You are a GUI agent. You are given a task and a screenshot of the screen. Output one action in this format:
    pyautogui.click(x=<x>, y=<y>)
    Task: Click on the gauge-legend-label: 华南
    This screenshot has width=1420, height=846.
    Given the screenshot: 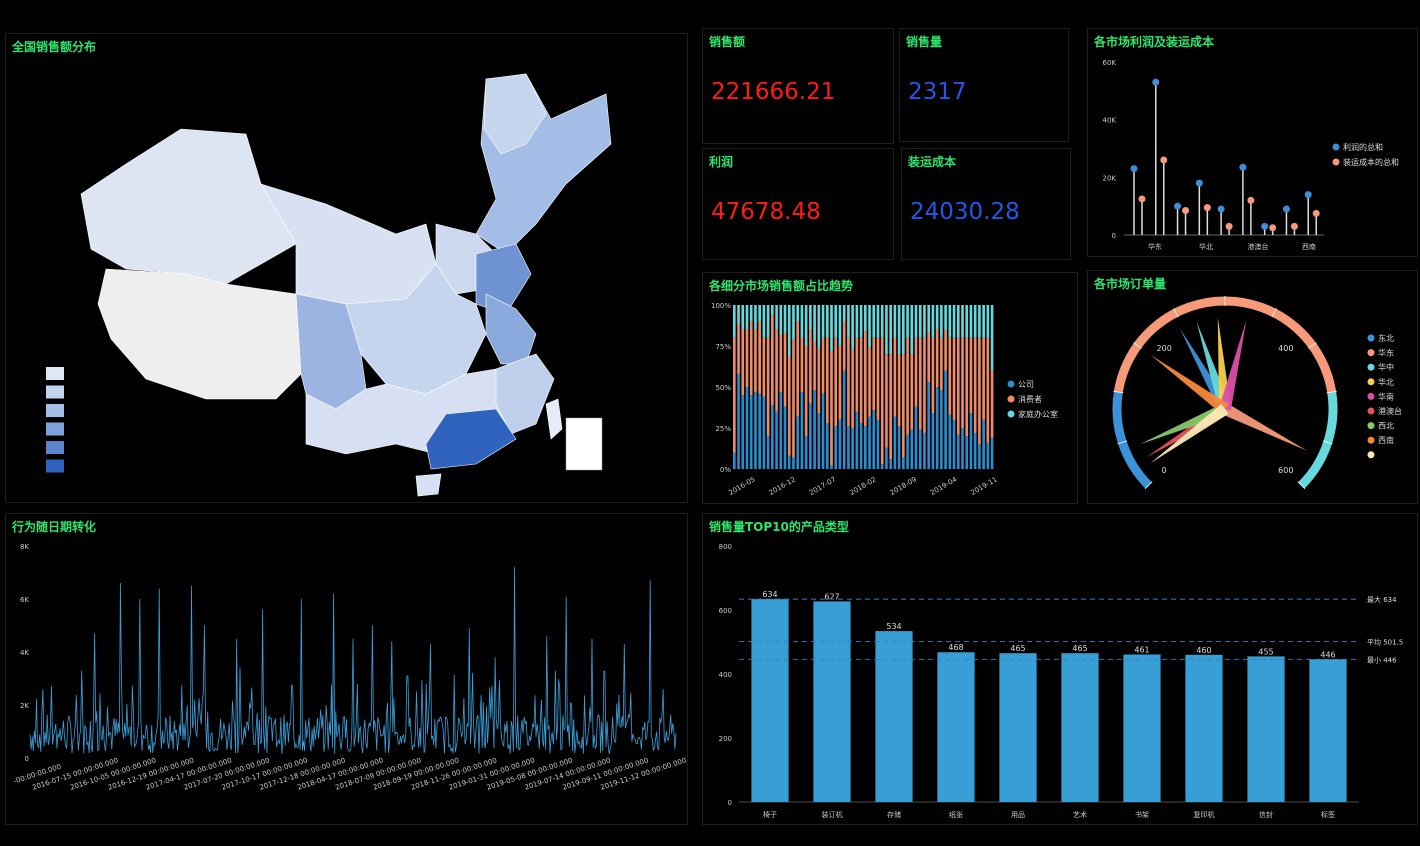 What is the action you would take?
    pyautogui.click(x=1386, y=396)
    